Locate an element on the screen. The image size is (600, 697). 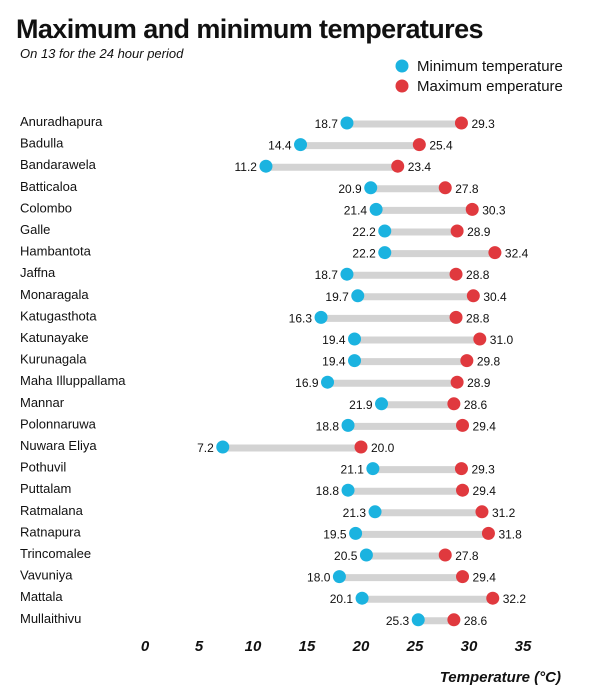
min-value-label: 18.7 is located at coordinates (327, 124).